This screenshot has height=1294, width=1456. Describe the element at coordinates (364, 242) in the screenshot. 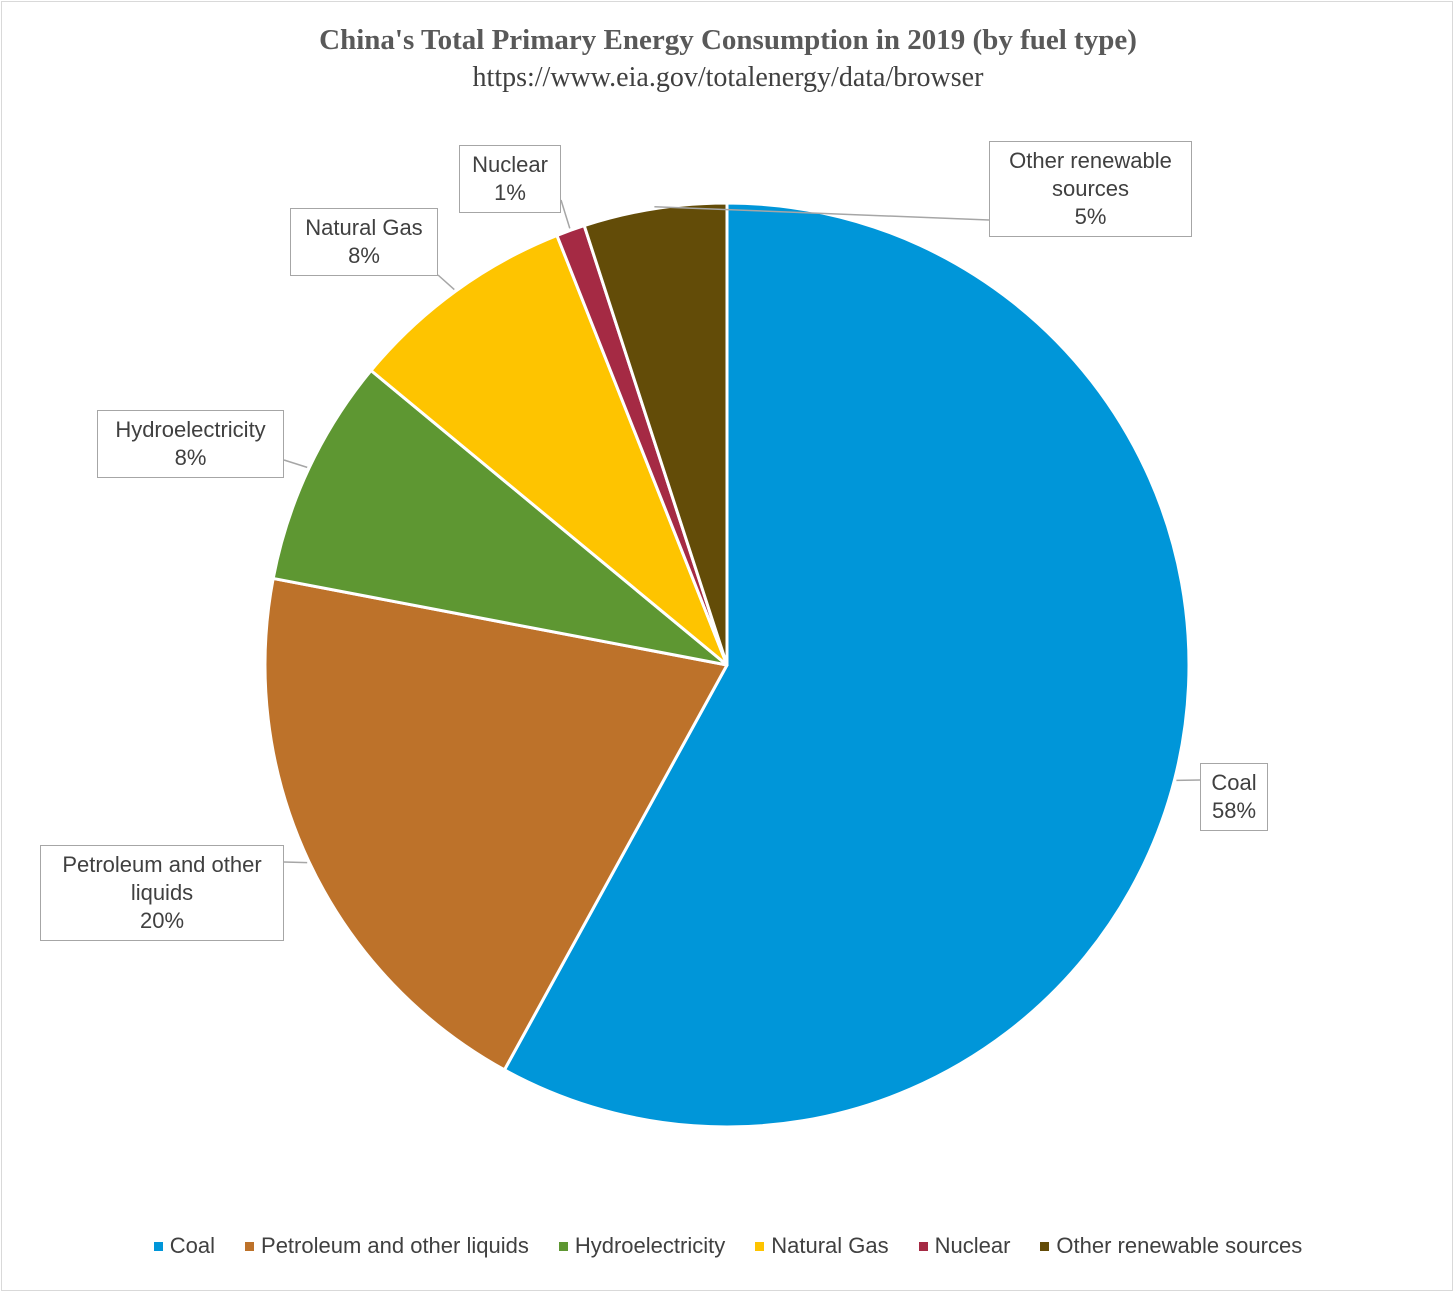

I see `data-label-natural-gas: Natural Gas 8%` at that location.